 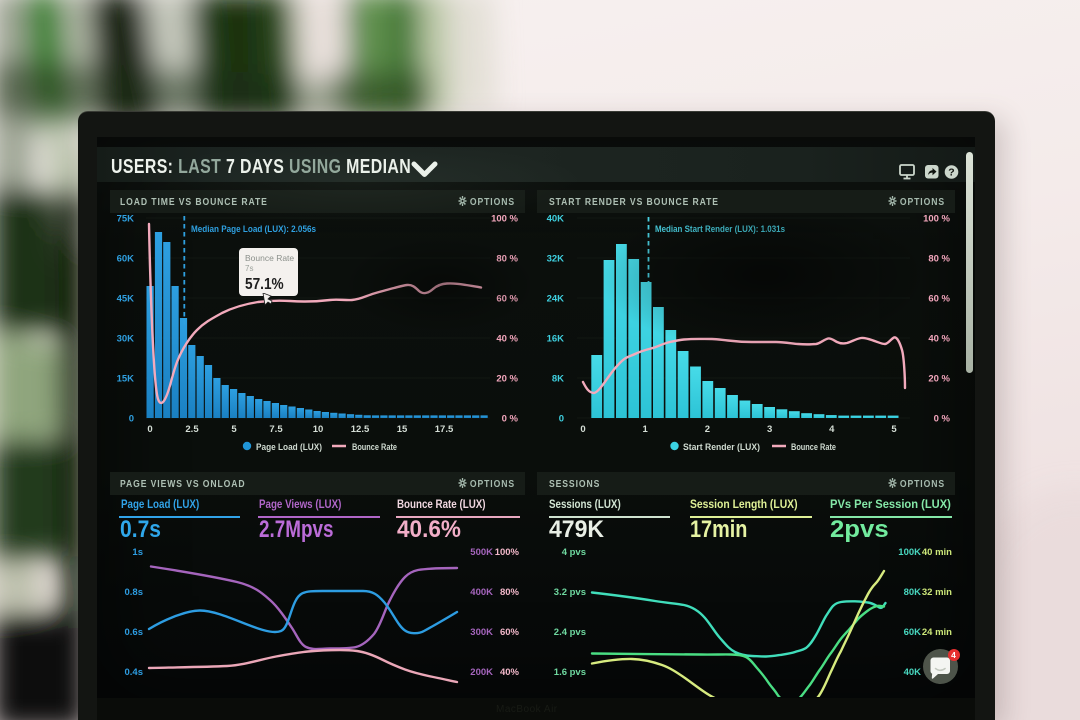 What do you see at coordinates (360, 429) in the screenshot?
I see `svg-text: 12.5` at bounding box center [360, 429].